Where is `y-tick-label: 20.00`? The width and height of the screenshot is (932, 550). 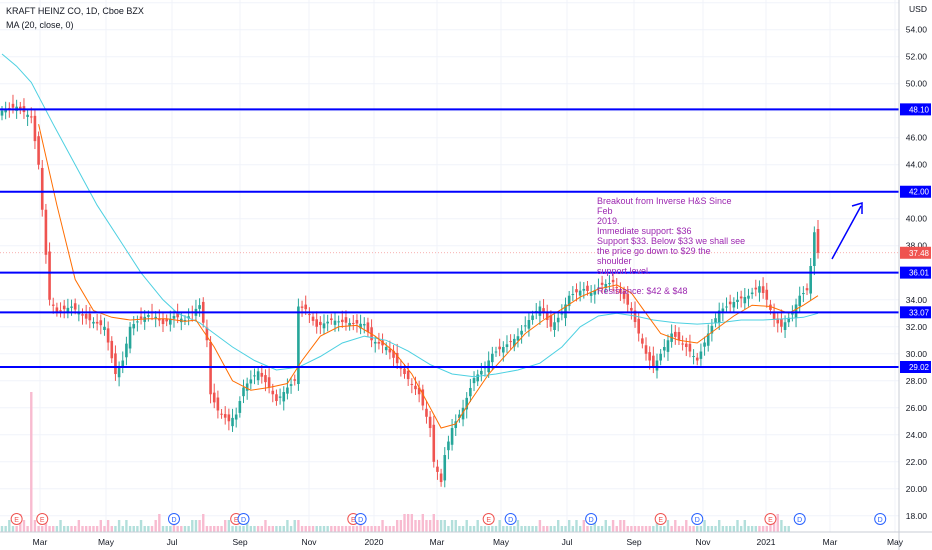 y-tick-label: 20.00 is located at coordinates (917, 489).